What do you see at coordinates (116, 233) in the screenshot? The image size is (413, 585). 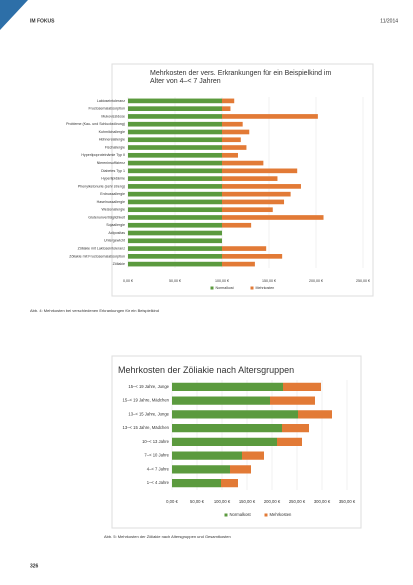 I see `y-tick-label: Adipositas` at bounding box center [116, 233].